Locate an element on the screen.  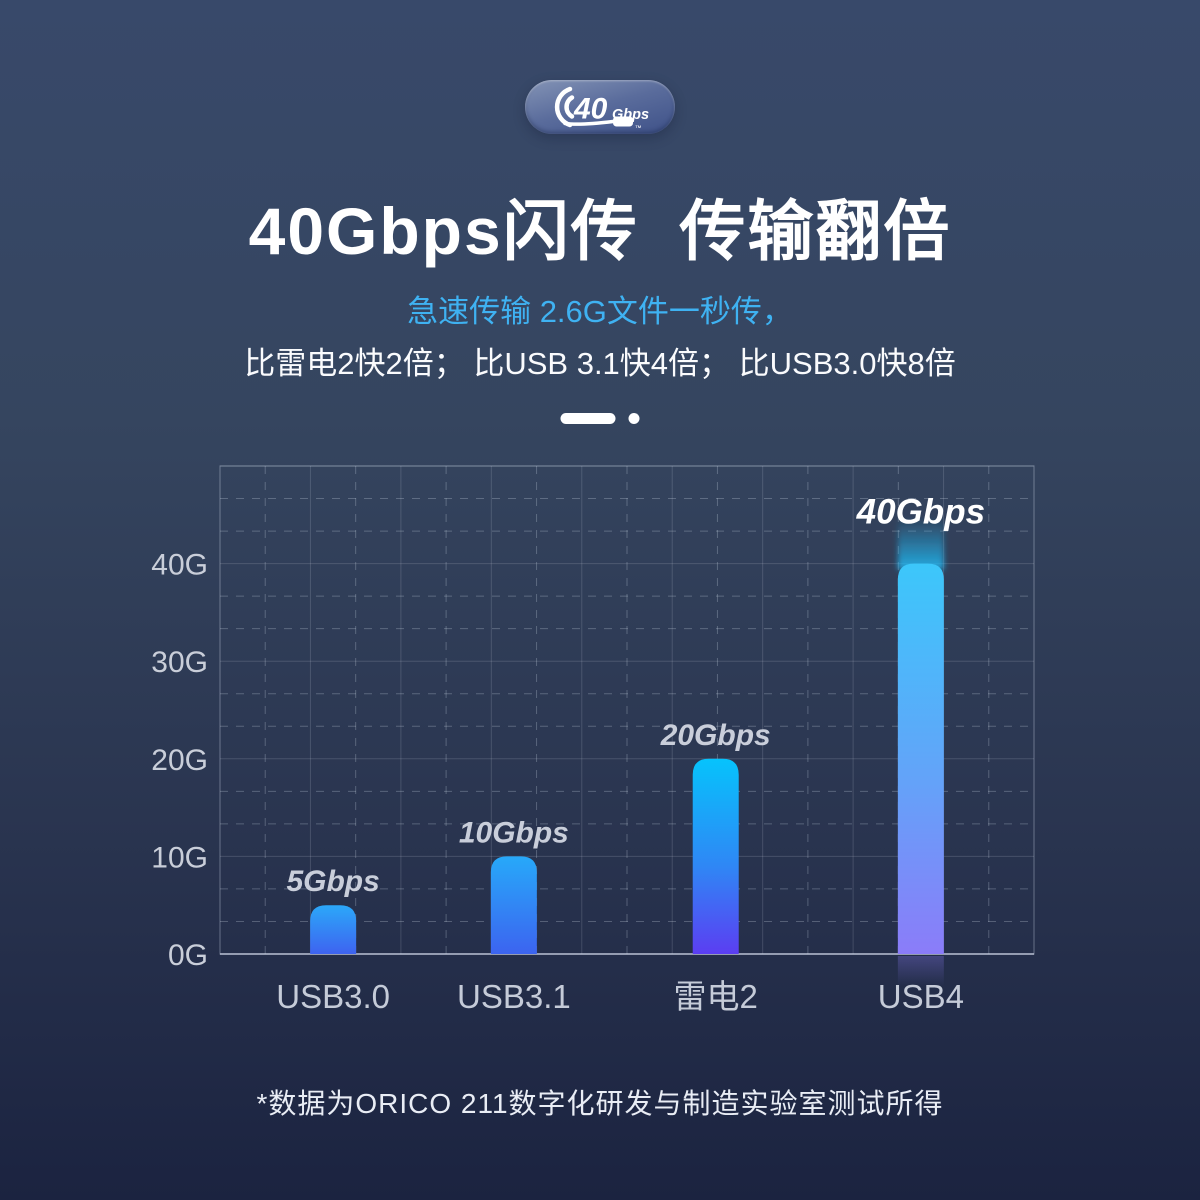
usb4-40gbps-badge: 40 Gbps ™ is located at coordinates (600, 107).